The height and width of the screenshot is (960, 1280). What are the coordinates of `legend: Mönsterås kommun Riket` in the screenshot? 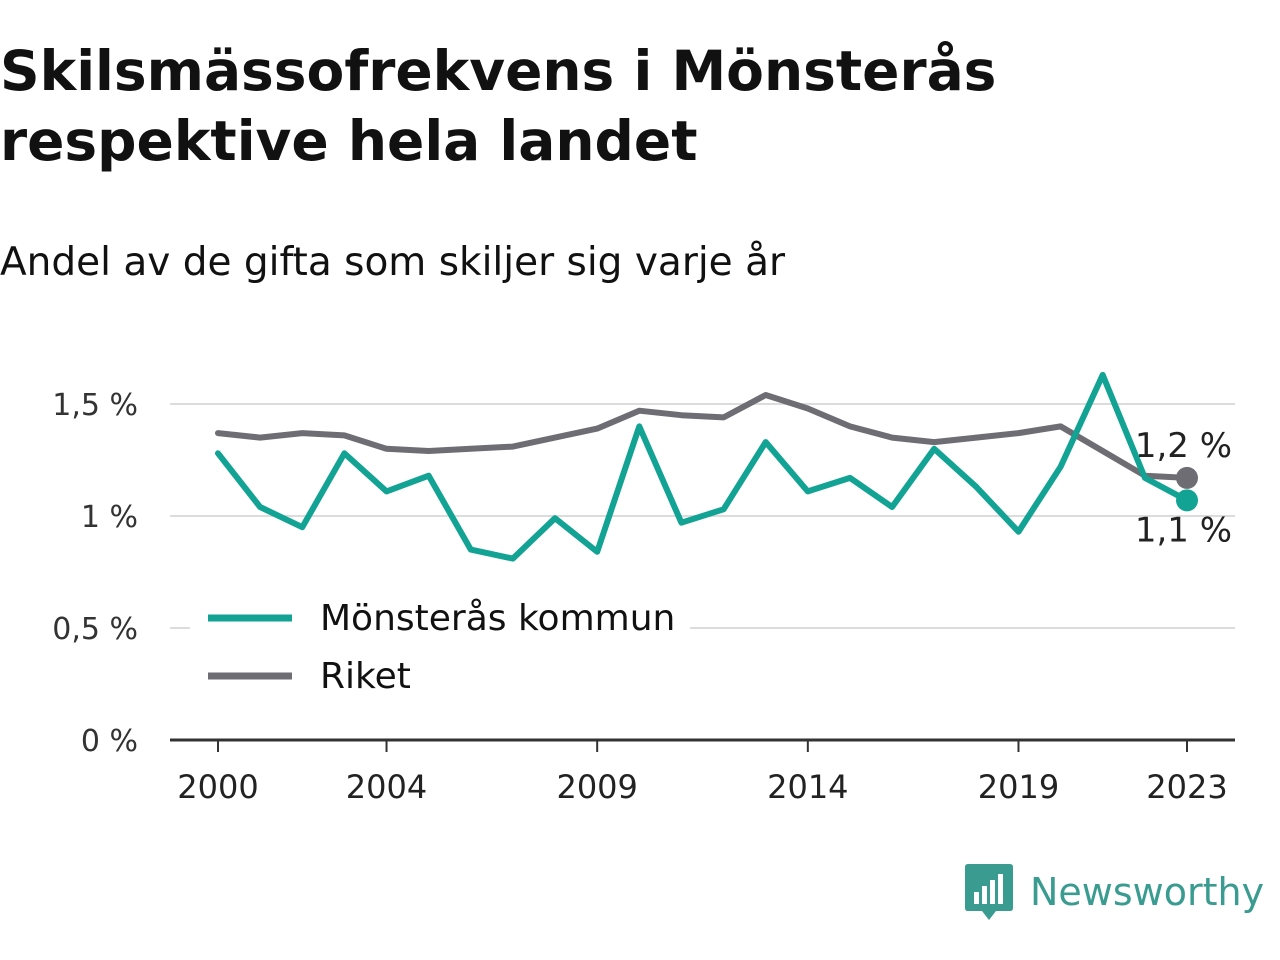 It's located at (440, 650).